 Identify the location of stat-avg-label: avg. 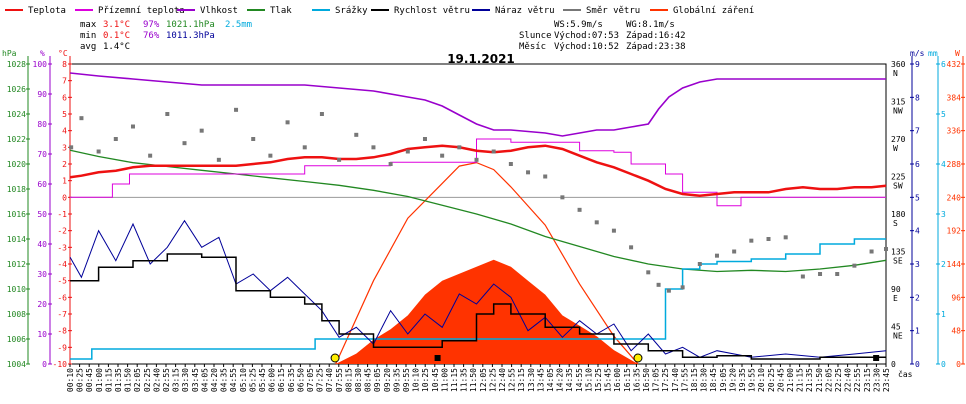
(88, 47).